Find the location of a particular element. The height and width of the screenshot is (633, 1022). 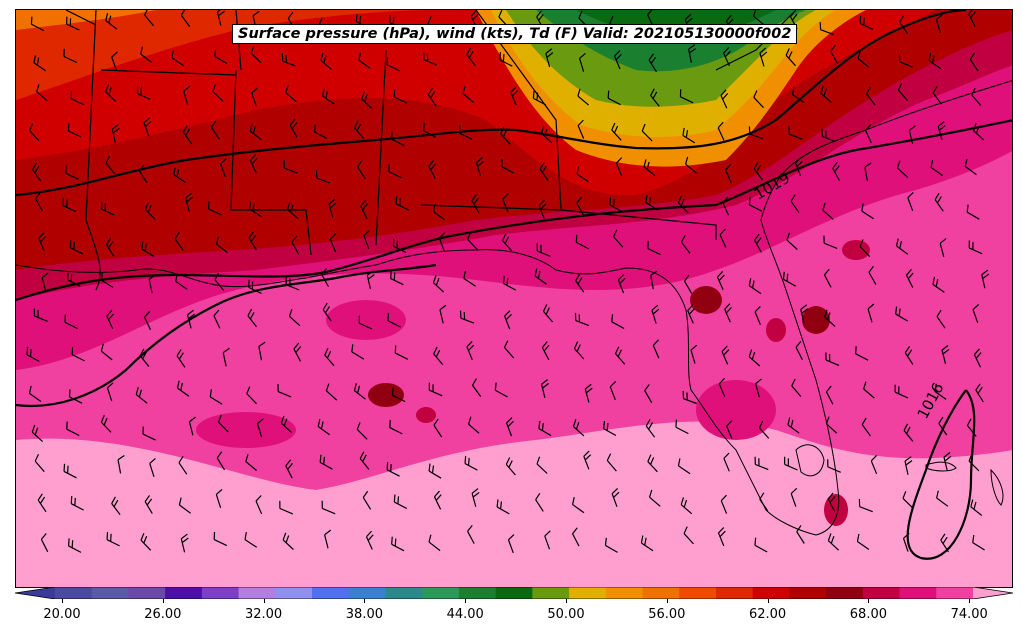

border-tx-la is located at coordinates (93, 255).